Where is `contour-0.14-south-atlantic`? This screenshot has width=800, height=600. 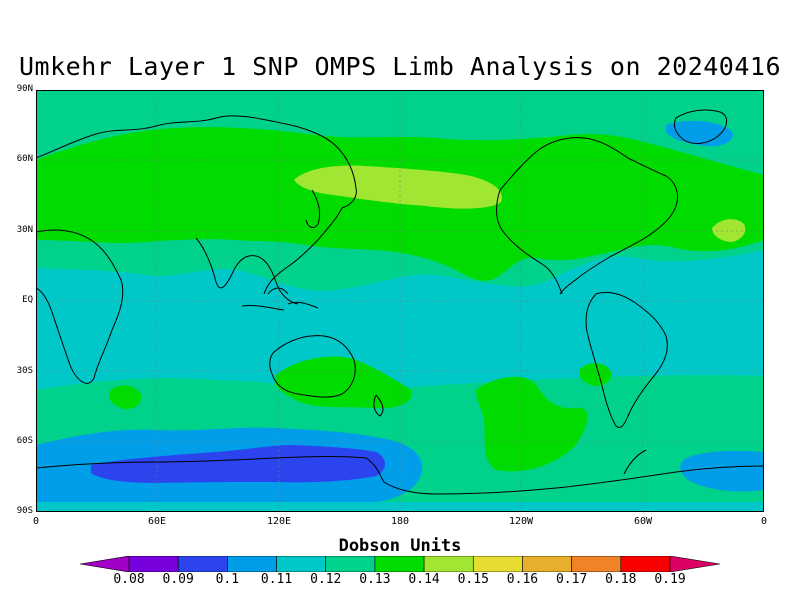
contour-0.14-south-atlantic is located at coordinates (595, 374).